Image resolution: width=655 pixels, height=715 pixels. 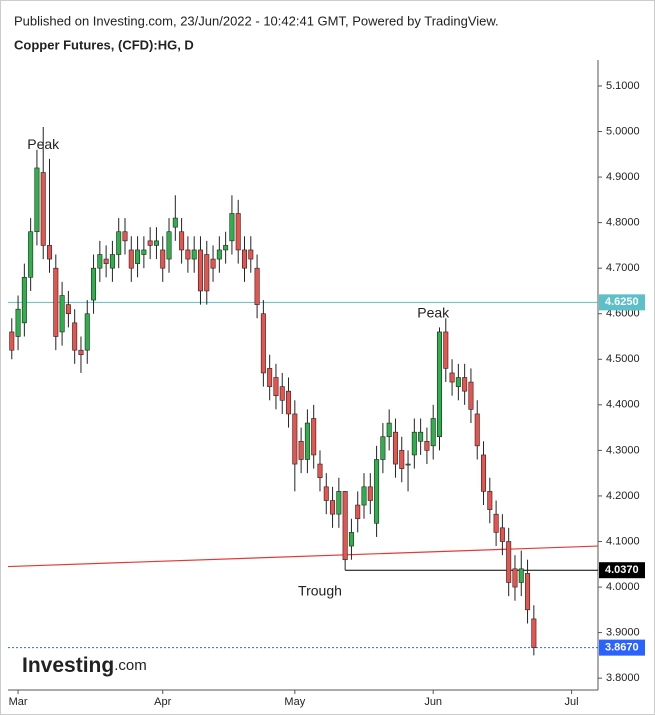 What do you see at coordinates (18, 702) in the screenshot?
I see `x-tick-label: Mar` at bounding box center [18, 702].